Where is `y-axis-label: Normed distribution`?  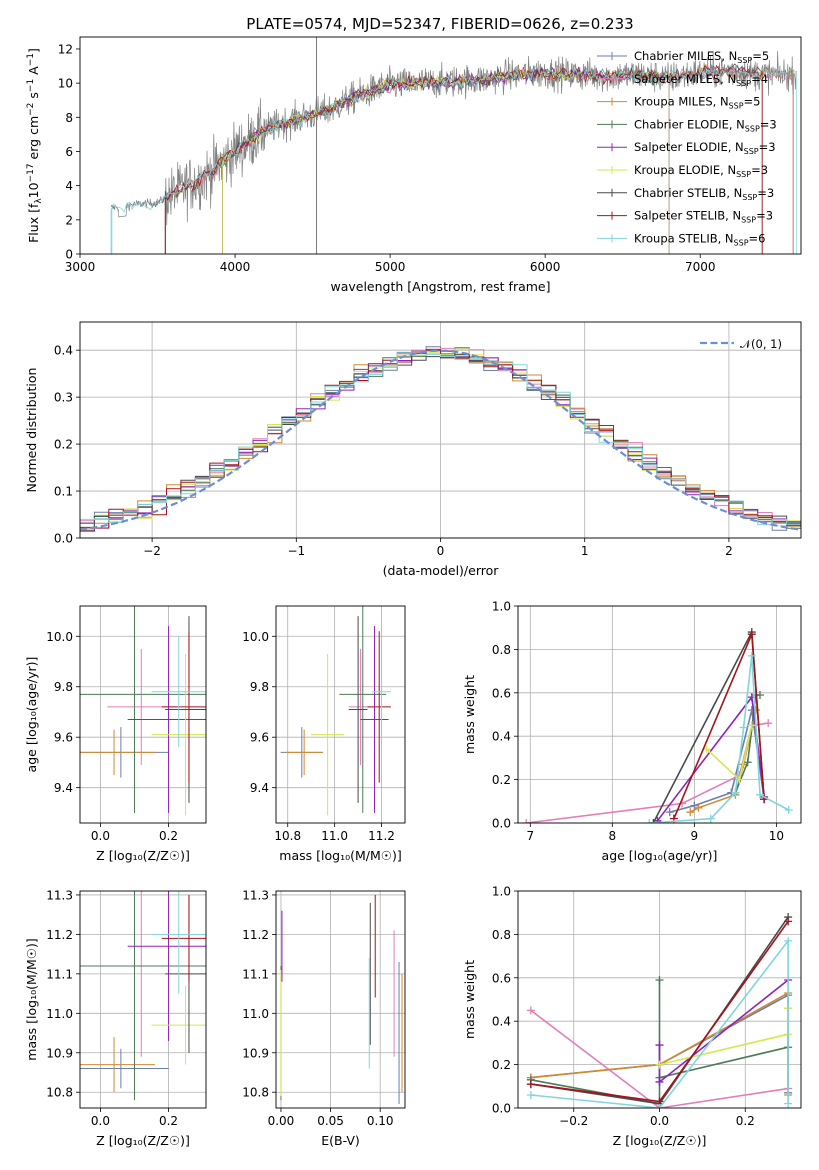 y-axis-label: Normed distribution is located at coordinates (31, 430).